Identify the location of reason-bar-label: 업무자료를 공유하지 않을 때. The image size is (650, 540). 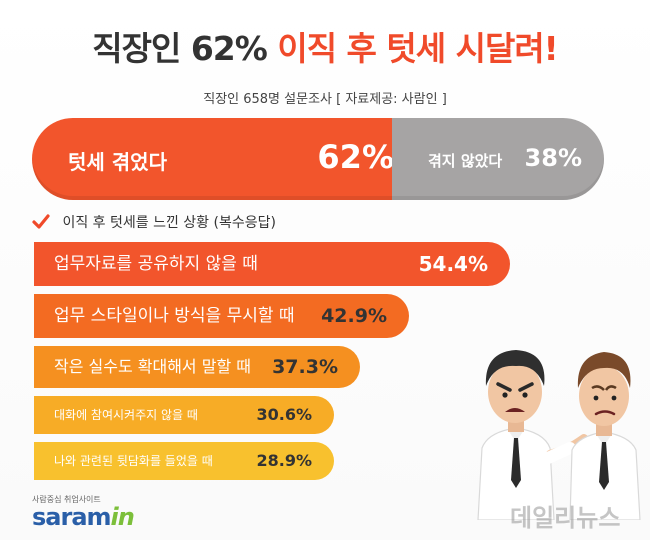
(156, 264).